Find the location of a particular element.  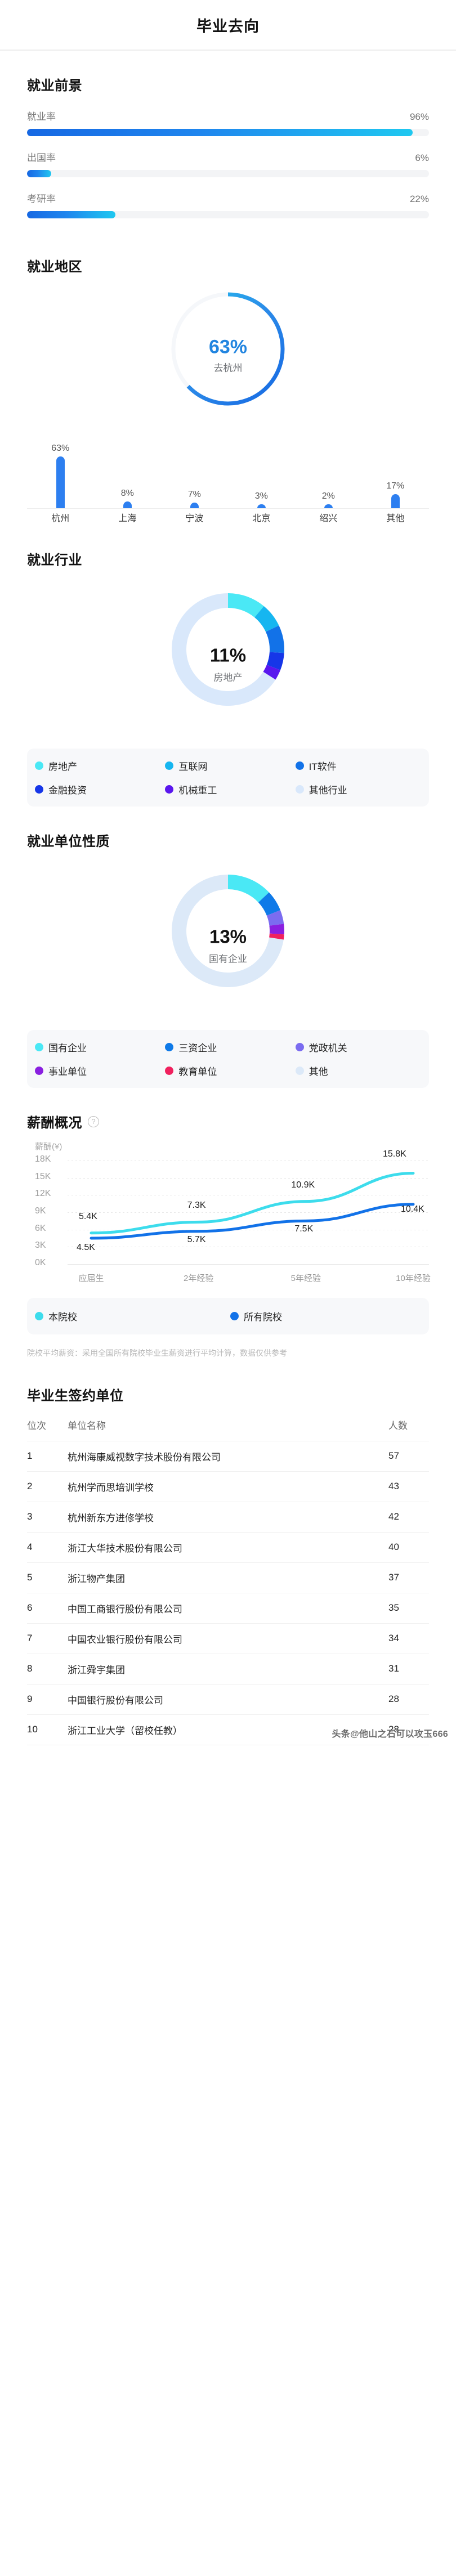

table-row: 7 中国农业银行股份有限公司 34 is located at coordinates (228, 1638).